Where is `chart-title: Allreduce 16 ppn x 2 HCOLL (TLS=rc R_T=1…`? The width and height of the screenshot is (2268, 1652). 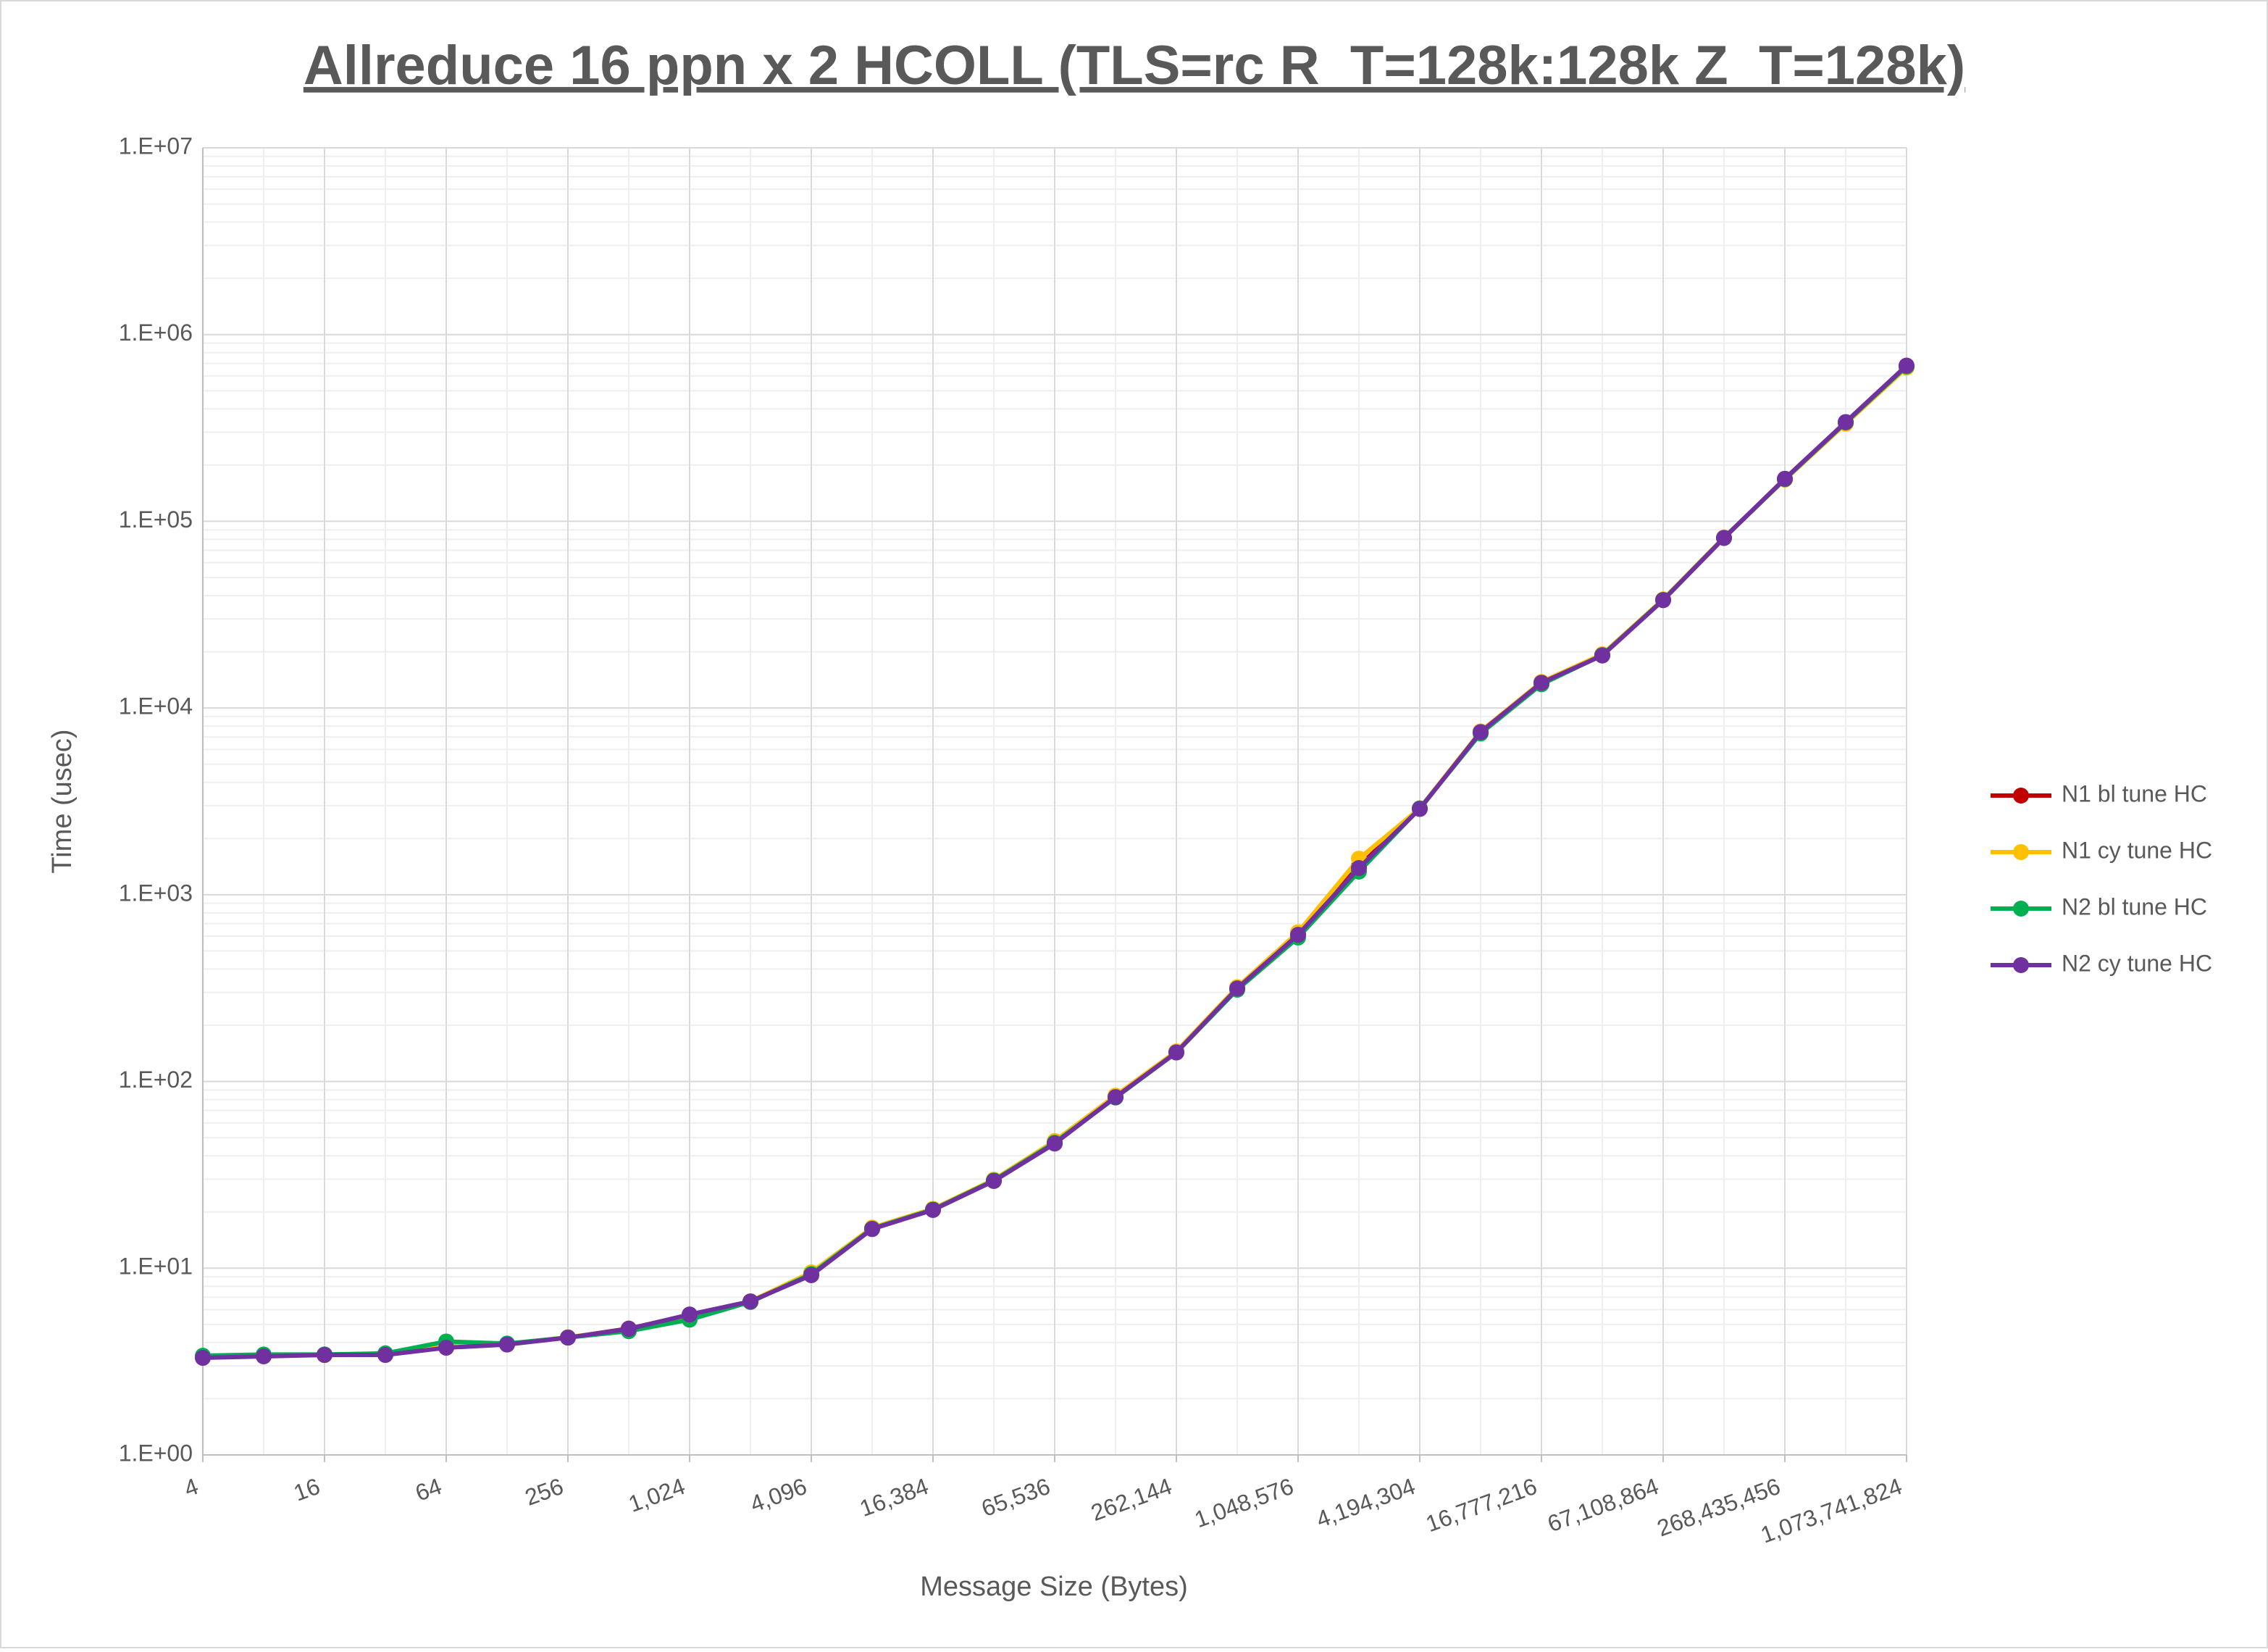
chart-title: Allreduce 16 ppn x 2 HCOLL (TLS=rc R_T=1… is located at coordinates (1134, 65).